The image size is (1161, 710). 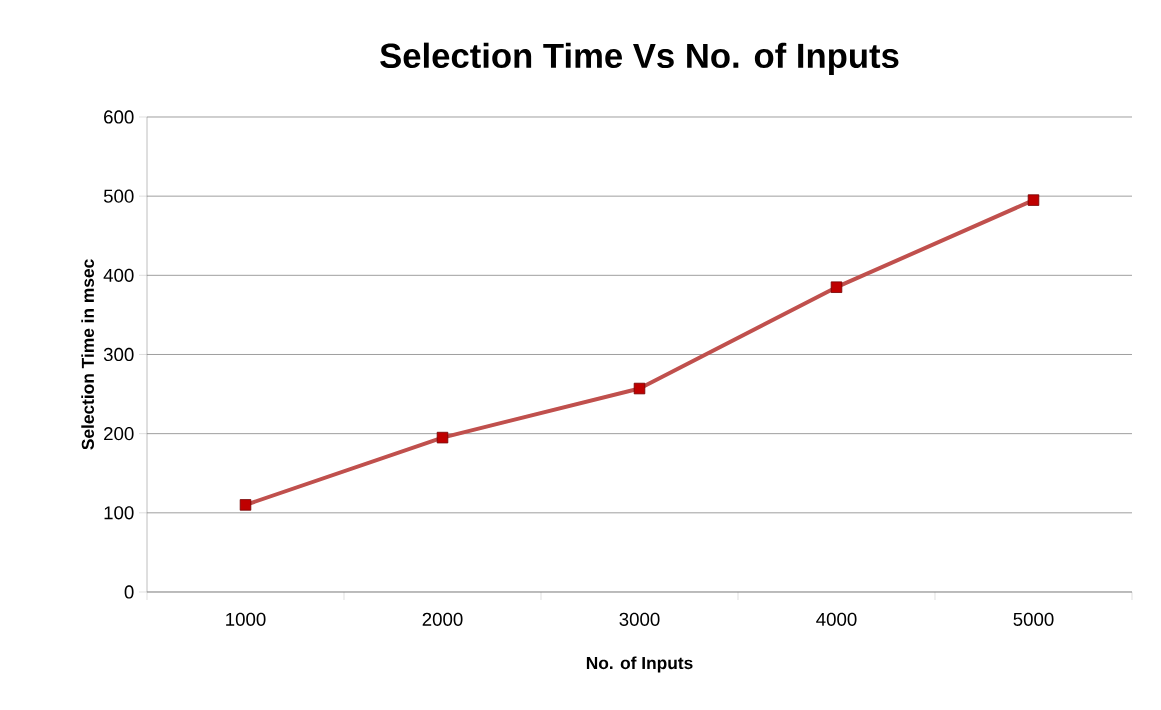 I want to click on y-tick-label: 500, so click(x=118, y=196).